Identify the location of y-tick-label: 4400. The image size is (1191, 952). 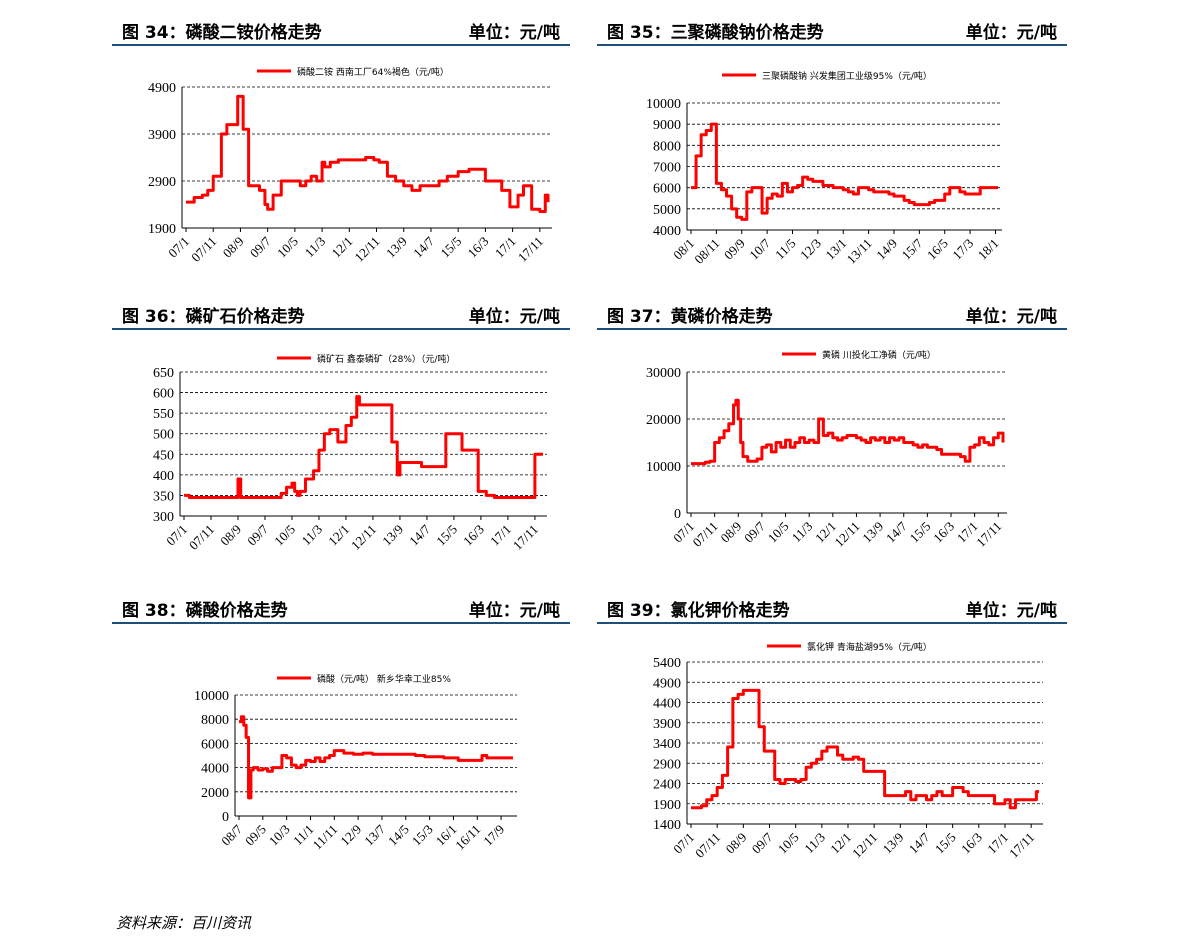
(667, 704).